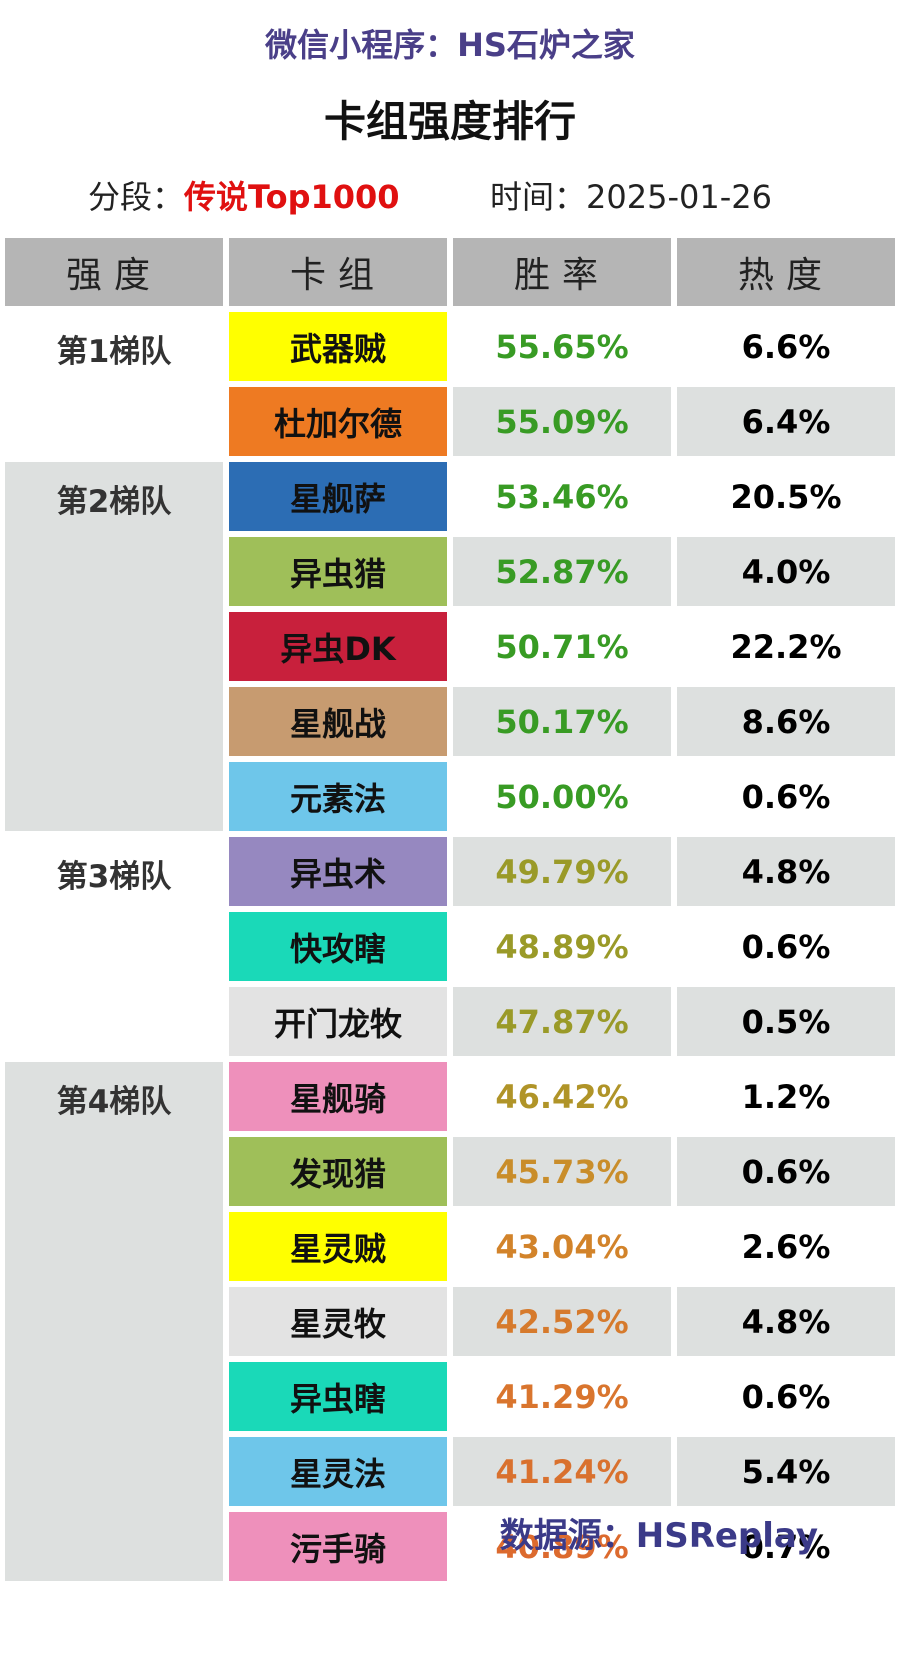 The width and height of the screenshot is (900, 1665). What do you see at coordinates (538, 197) in the screenshot?
I see `date-label: 时间：` at bounding box center [538, 197].